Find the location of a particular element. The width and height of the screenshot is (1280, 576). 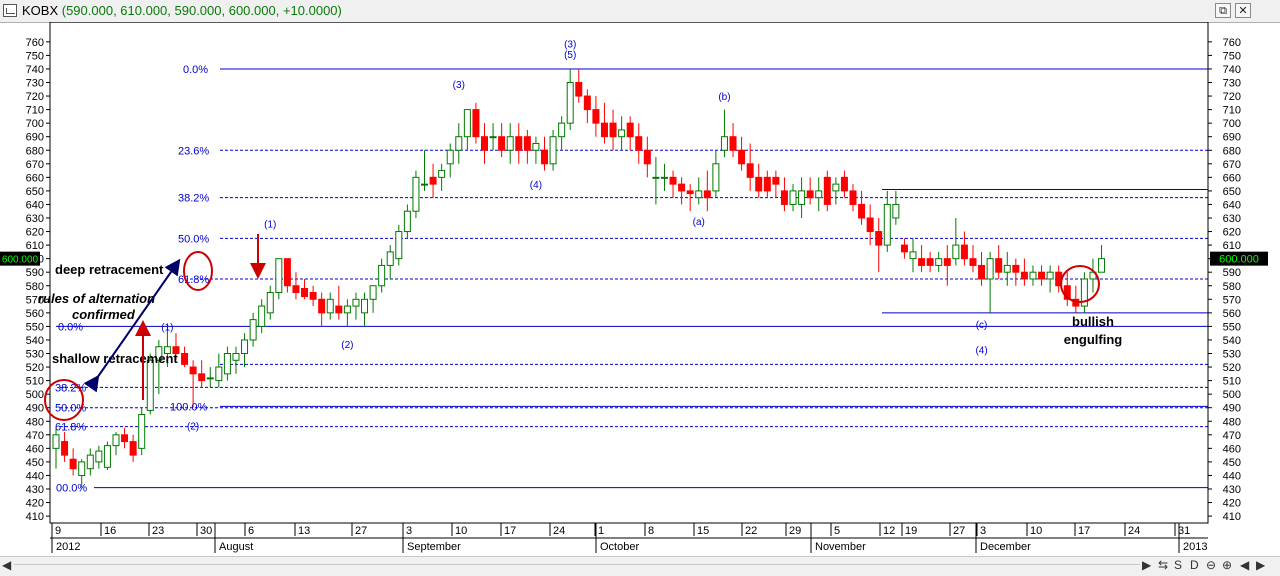

x-month-label: October is located at coordinates (619, 547).